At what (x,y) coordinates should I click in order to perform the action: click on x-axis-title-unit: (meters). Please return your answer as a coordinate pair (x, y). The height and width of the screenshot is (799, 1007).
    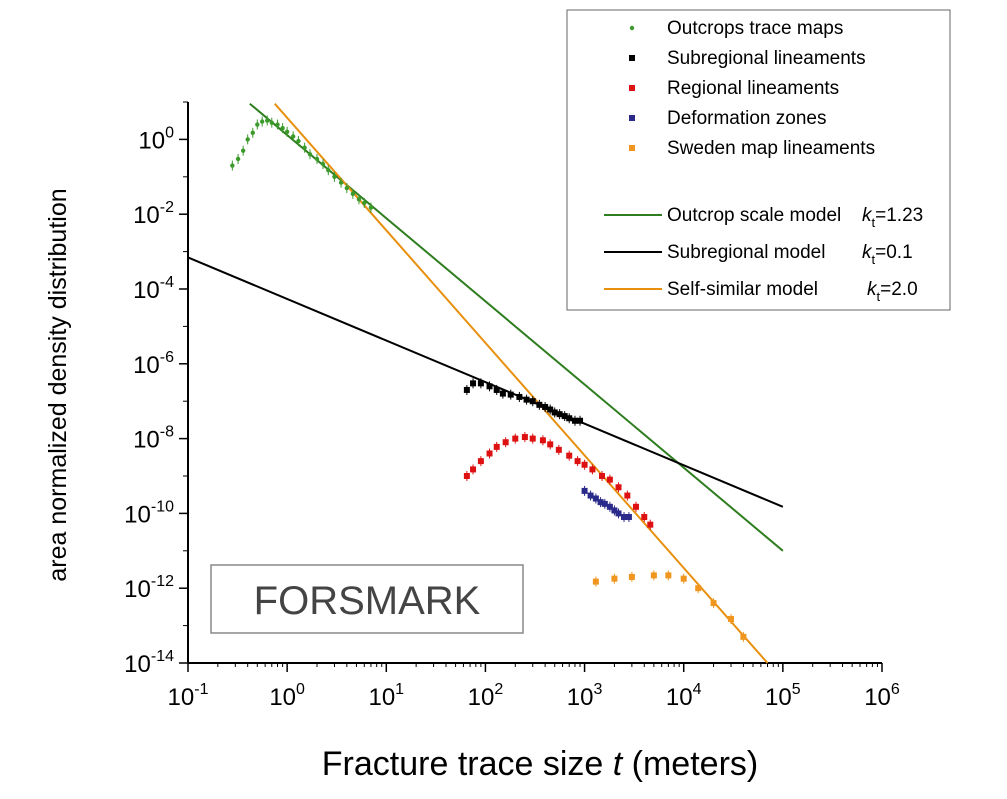
    Looking at the image, I should click on (690, 764).